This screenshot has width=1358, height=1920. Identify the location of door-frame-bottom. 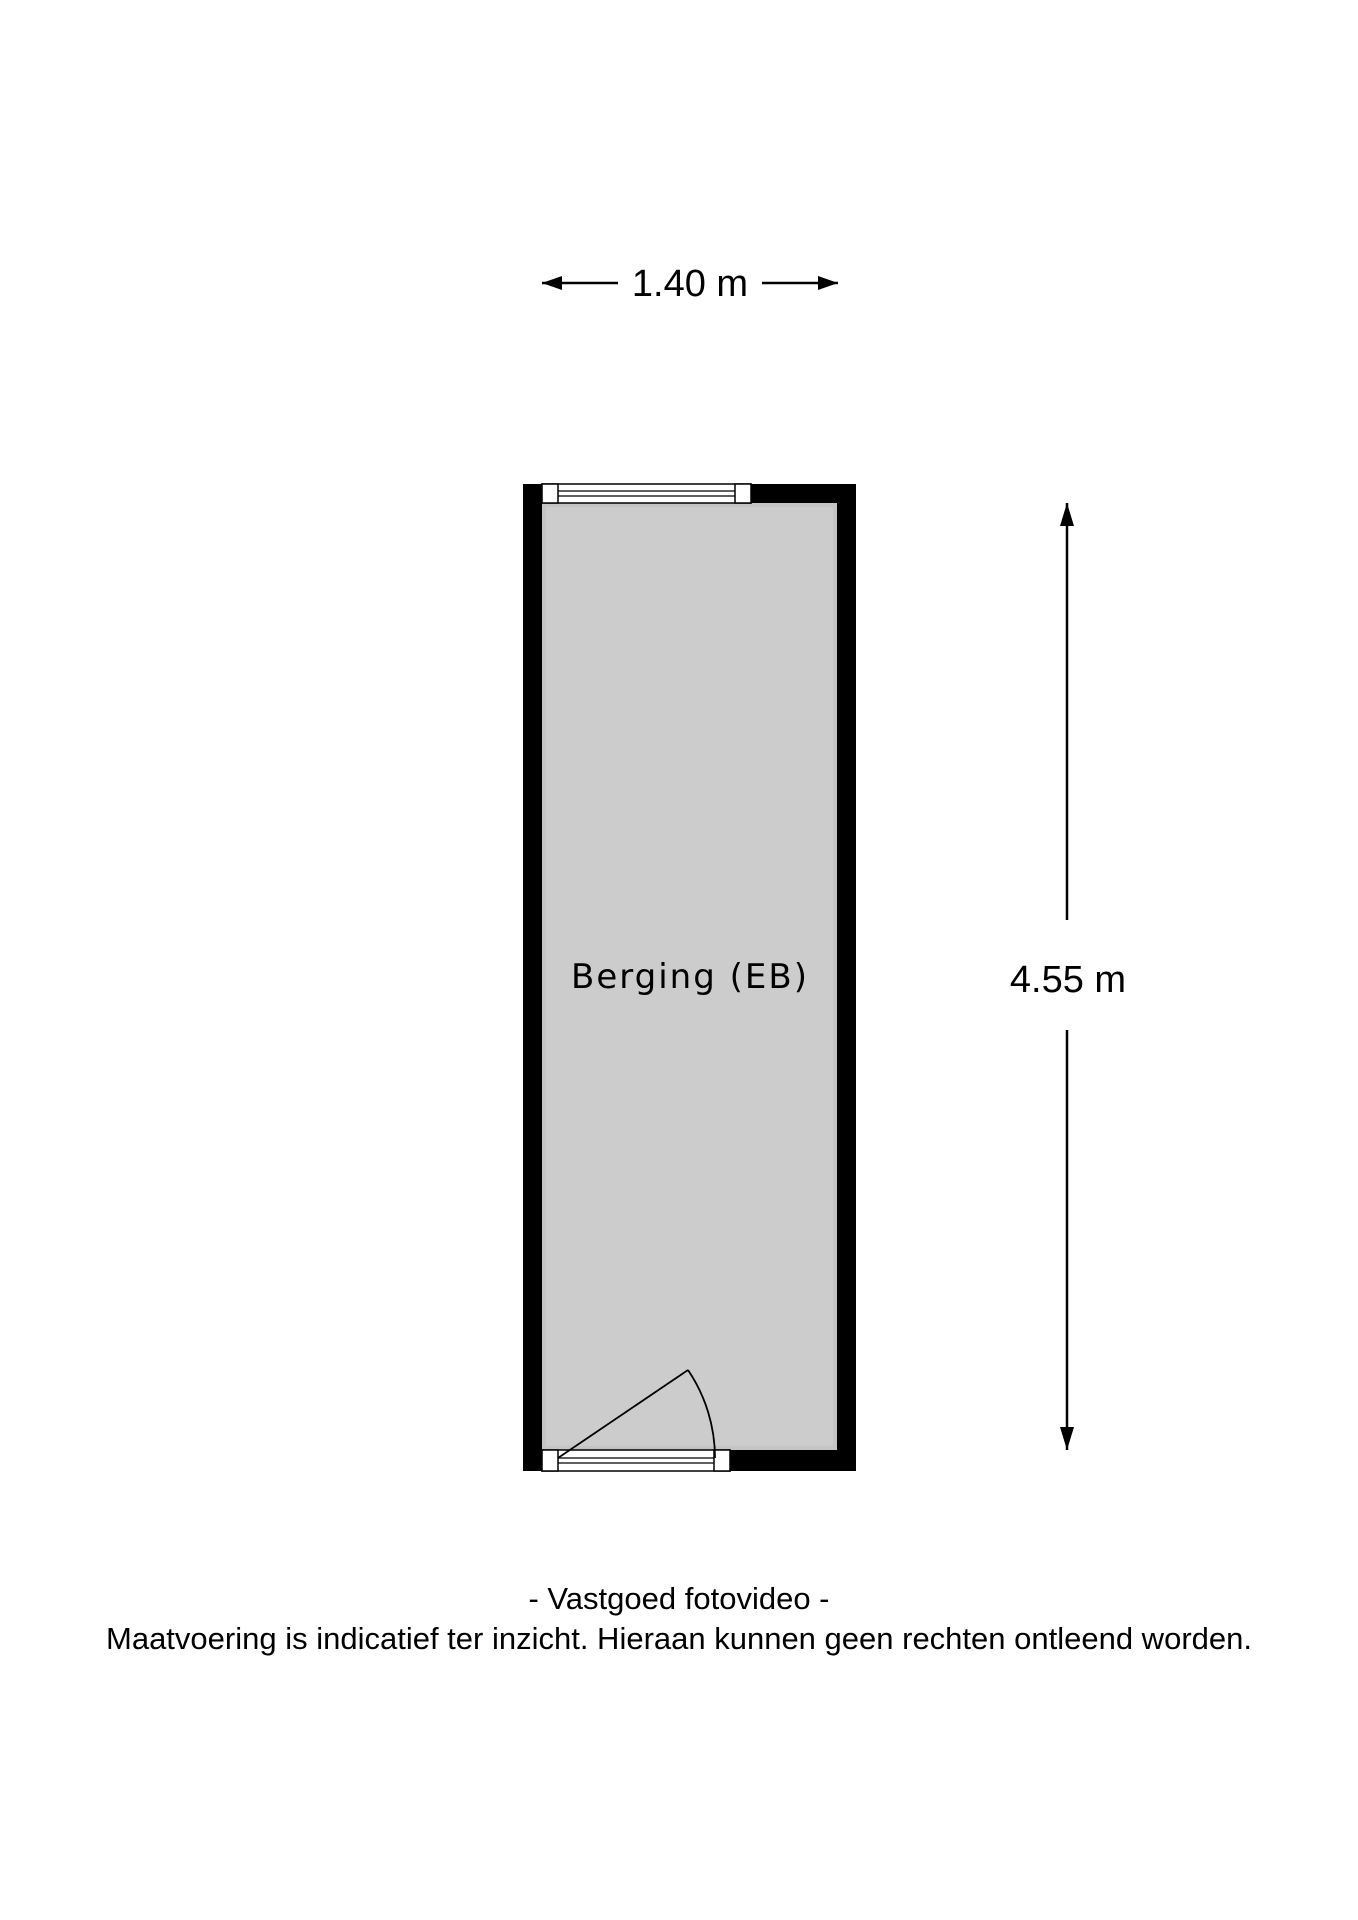
(636, 1460).